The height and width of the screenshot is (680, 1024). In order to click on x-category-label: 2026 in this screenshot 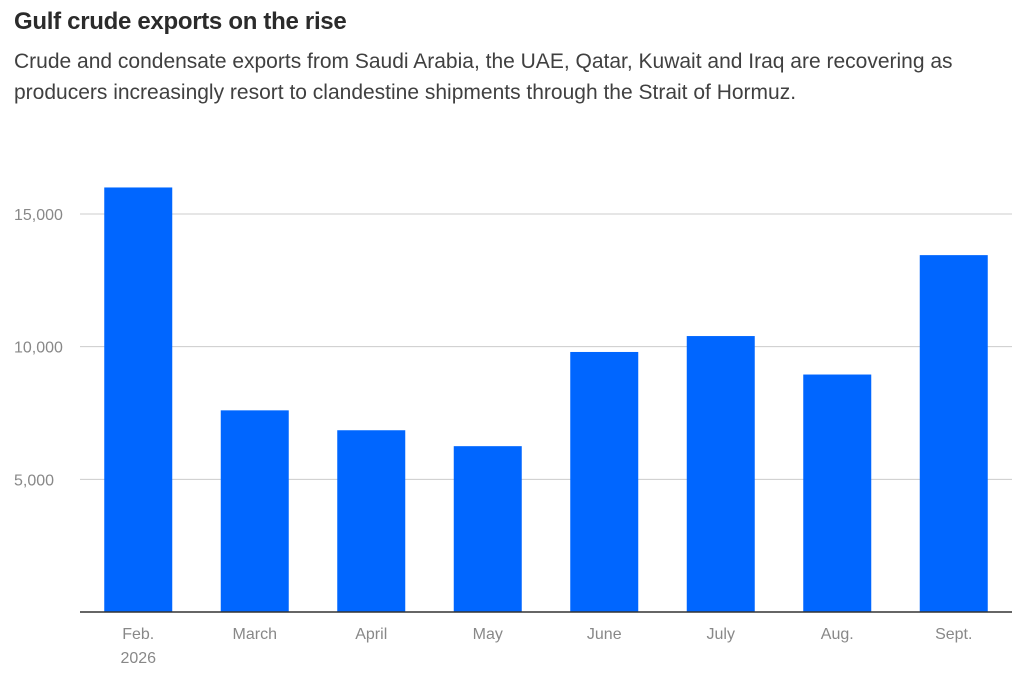, I will do `click(138, 658)`.